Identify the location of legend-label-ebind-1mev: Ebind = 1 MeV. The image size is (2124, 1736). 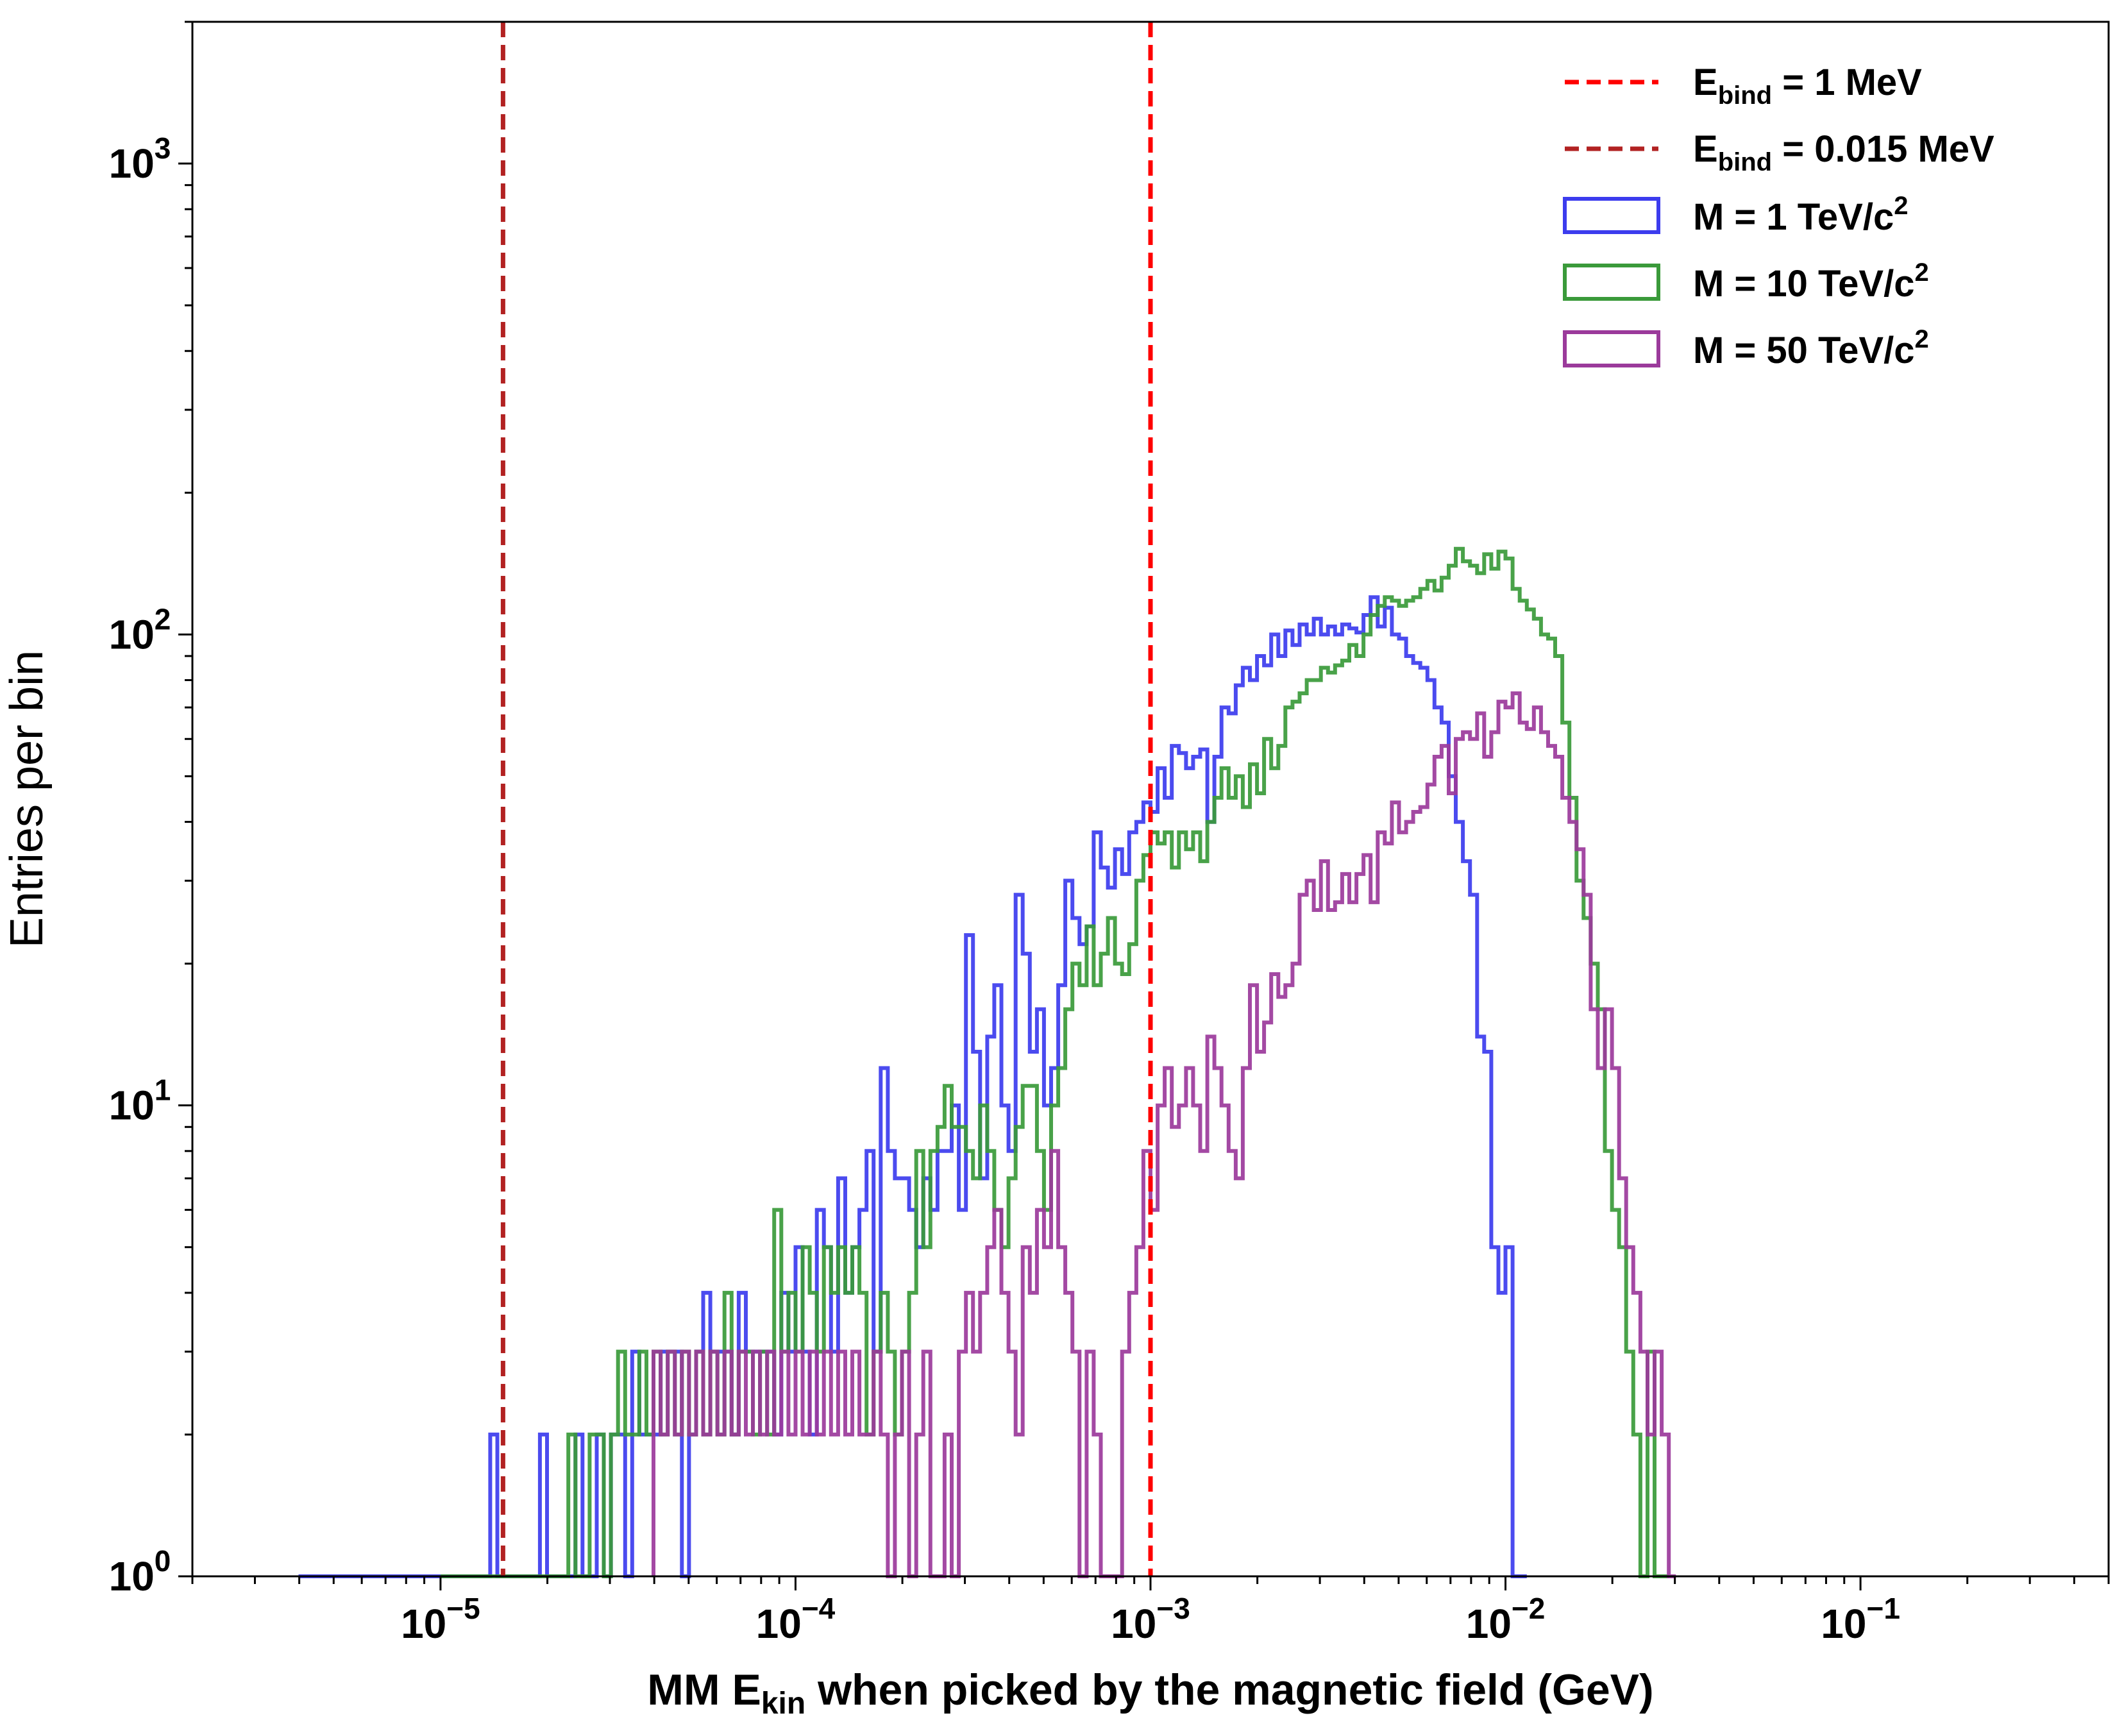
(1807, 86).